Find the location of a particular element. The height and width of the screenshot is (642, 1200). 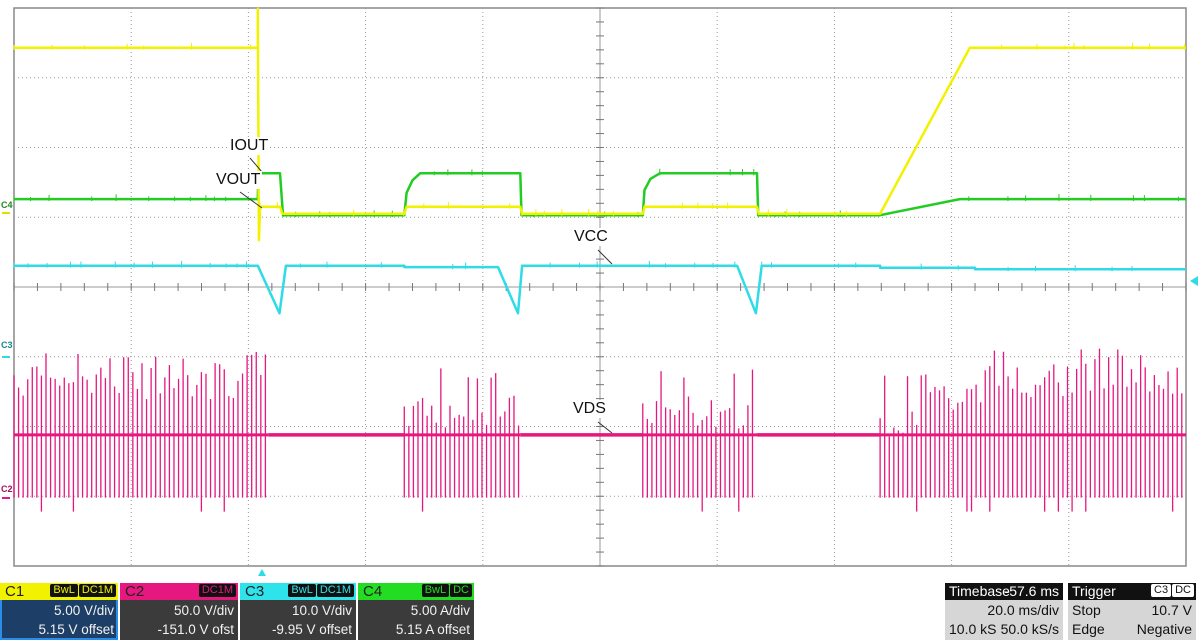

channel-name: C2 is located at coordinates (135, 591).